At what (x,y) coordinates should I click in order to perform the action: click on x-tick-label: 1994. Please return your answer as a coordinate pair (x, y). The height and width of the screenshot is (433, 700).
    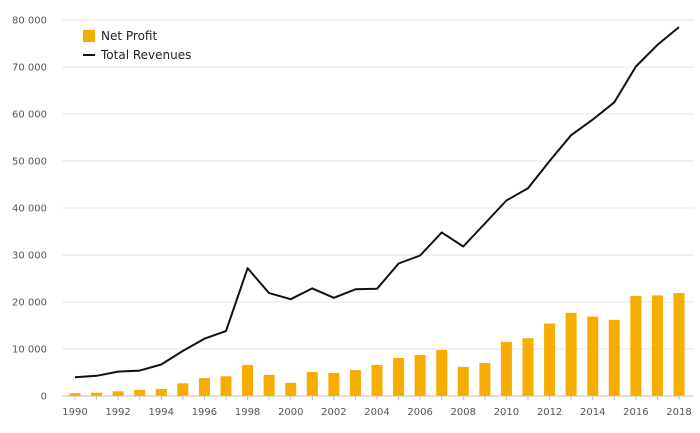
    Looking at the image, I should click on (161, 412).